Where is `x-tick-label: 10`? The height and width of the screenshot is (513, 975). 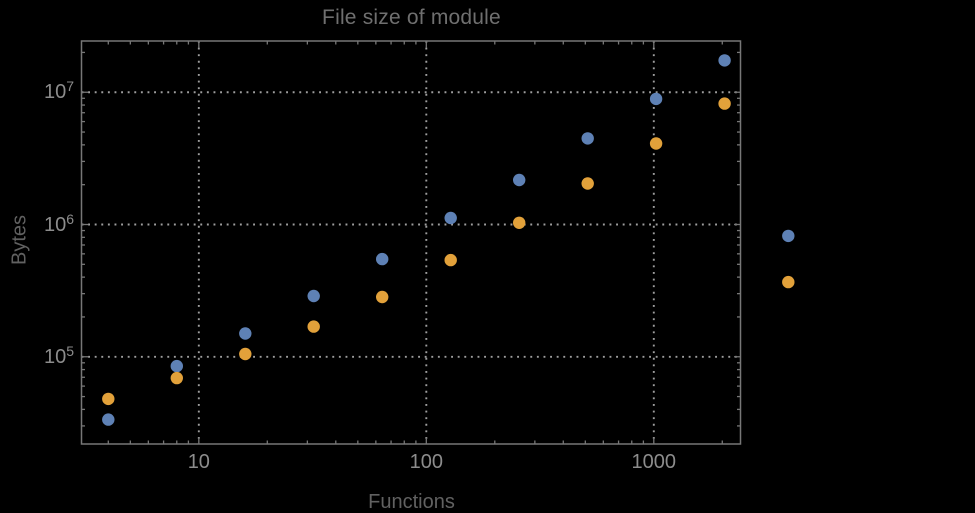 x-tick-label: 10 is located at coordinates (198, 462).